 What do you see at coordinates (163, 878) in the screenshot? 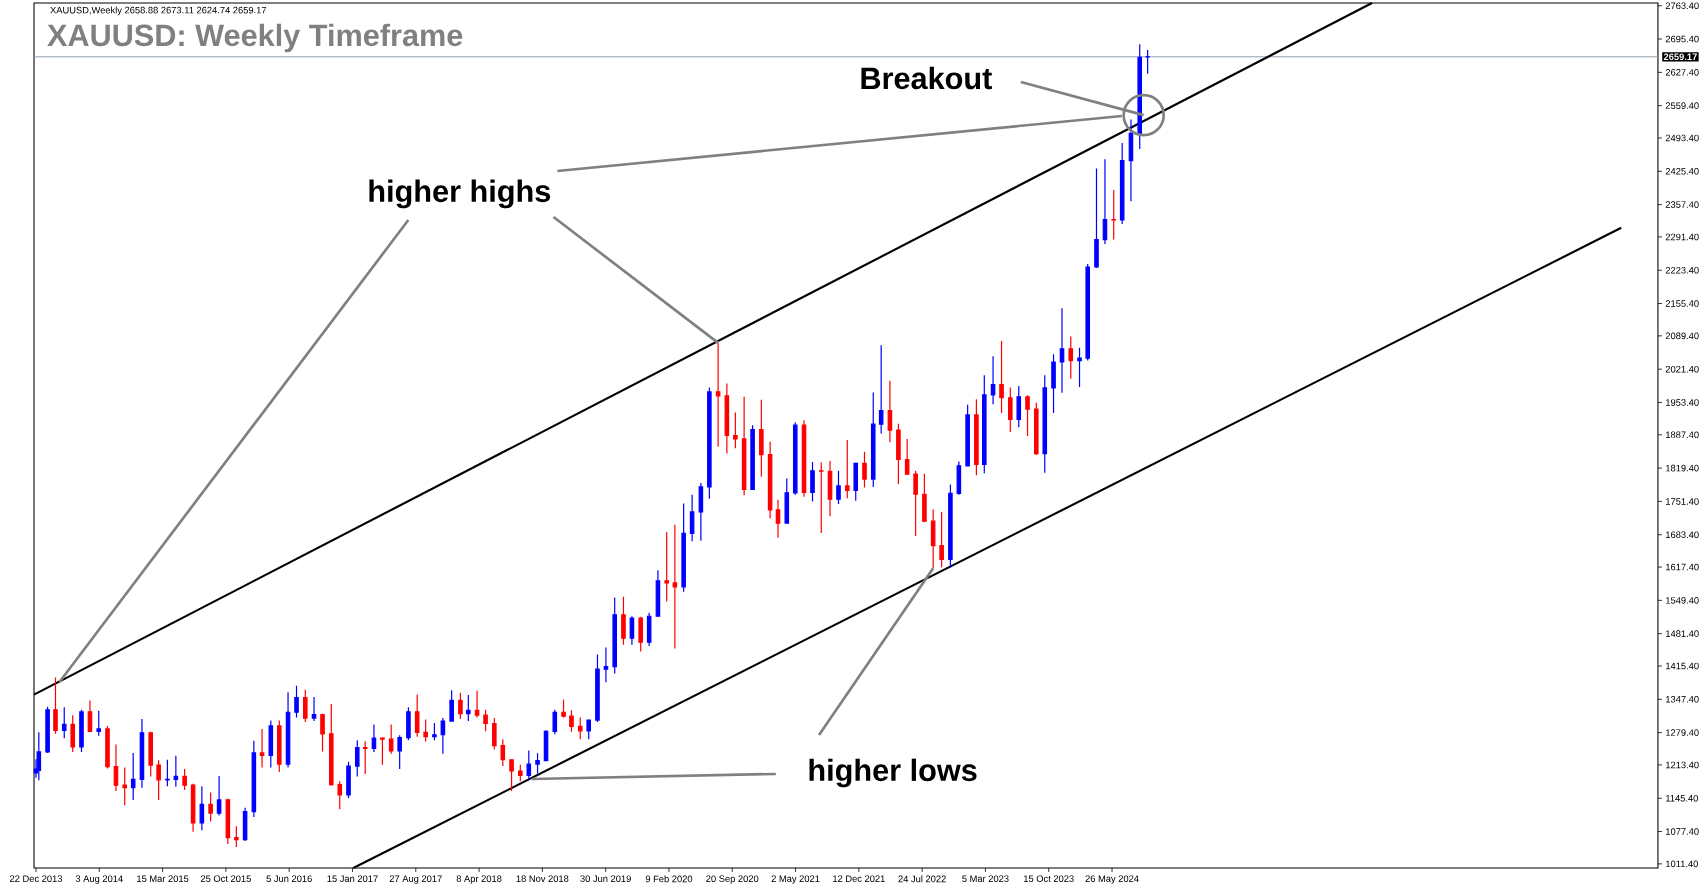
I see `x-tick-label: 15 Mar 2015` at bounding box center [163, 878].